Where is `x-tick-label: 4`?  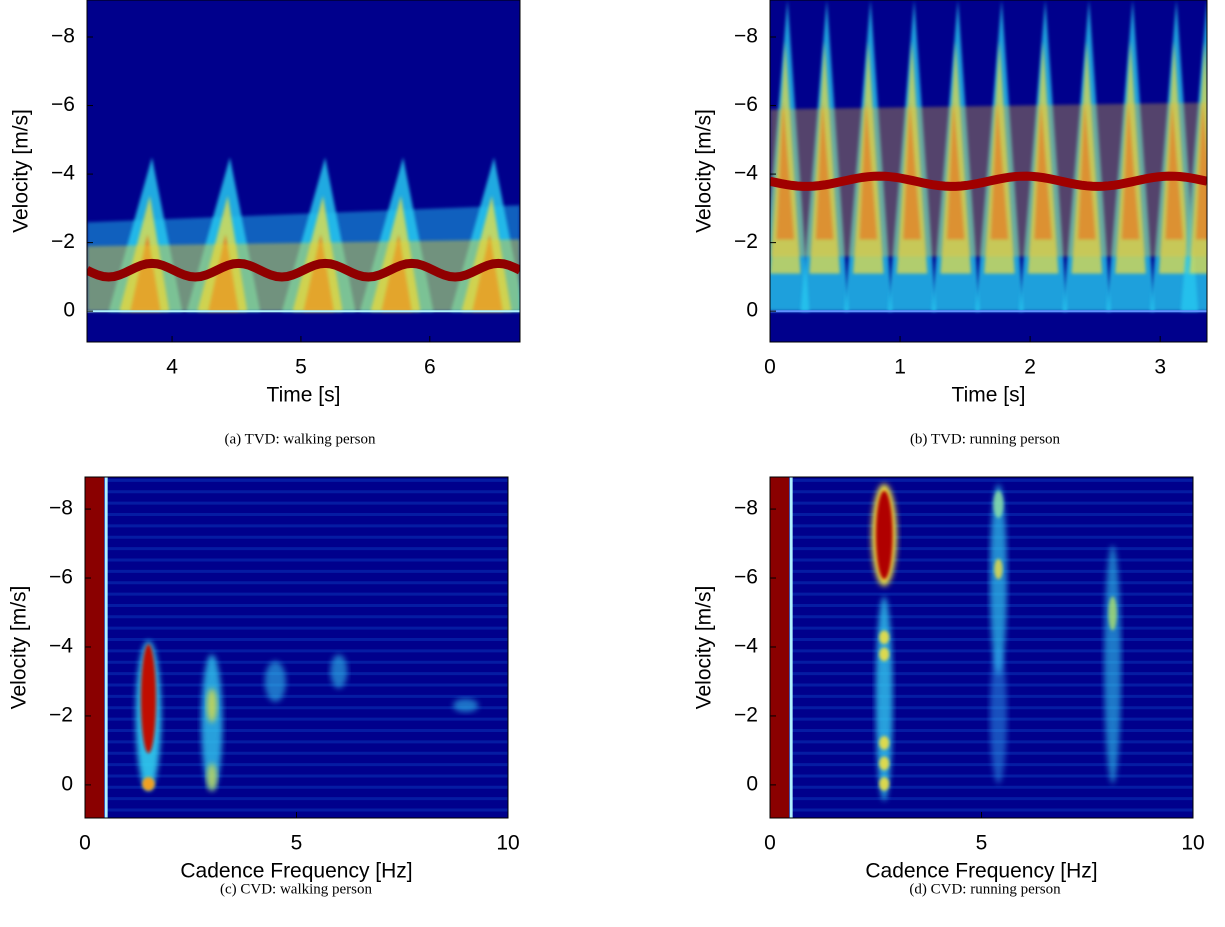 x-tick-label: 4 is located at coordinates (172, 367).